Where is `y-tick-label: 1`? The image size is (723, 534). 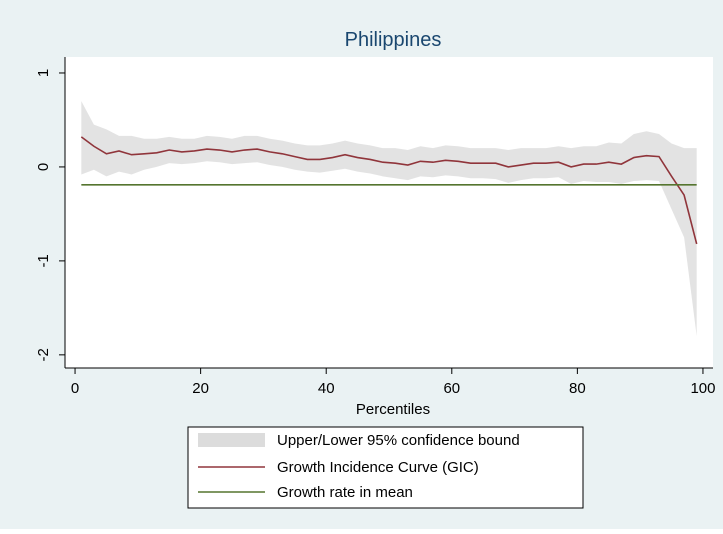
y-tick-label: 1 is located at coordinates (43, 73).